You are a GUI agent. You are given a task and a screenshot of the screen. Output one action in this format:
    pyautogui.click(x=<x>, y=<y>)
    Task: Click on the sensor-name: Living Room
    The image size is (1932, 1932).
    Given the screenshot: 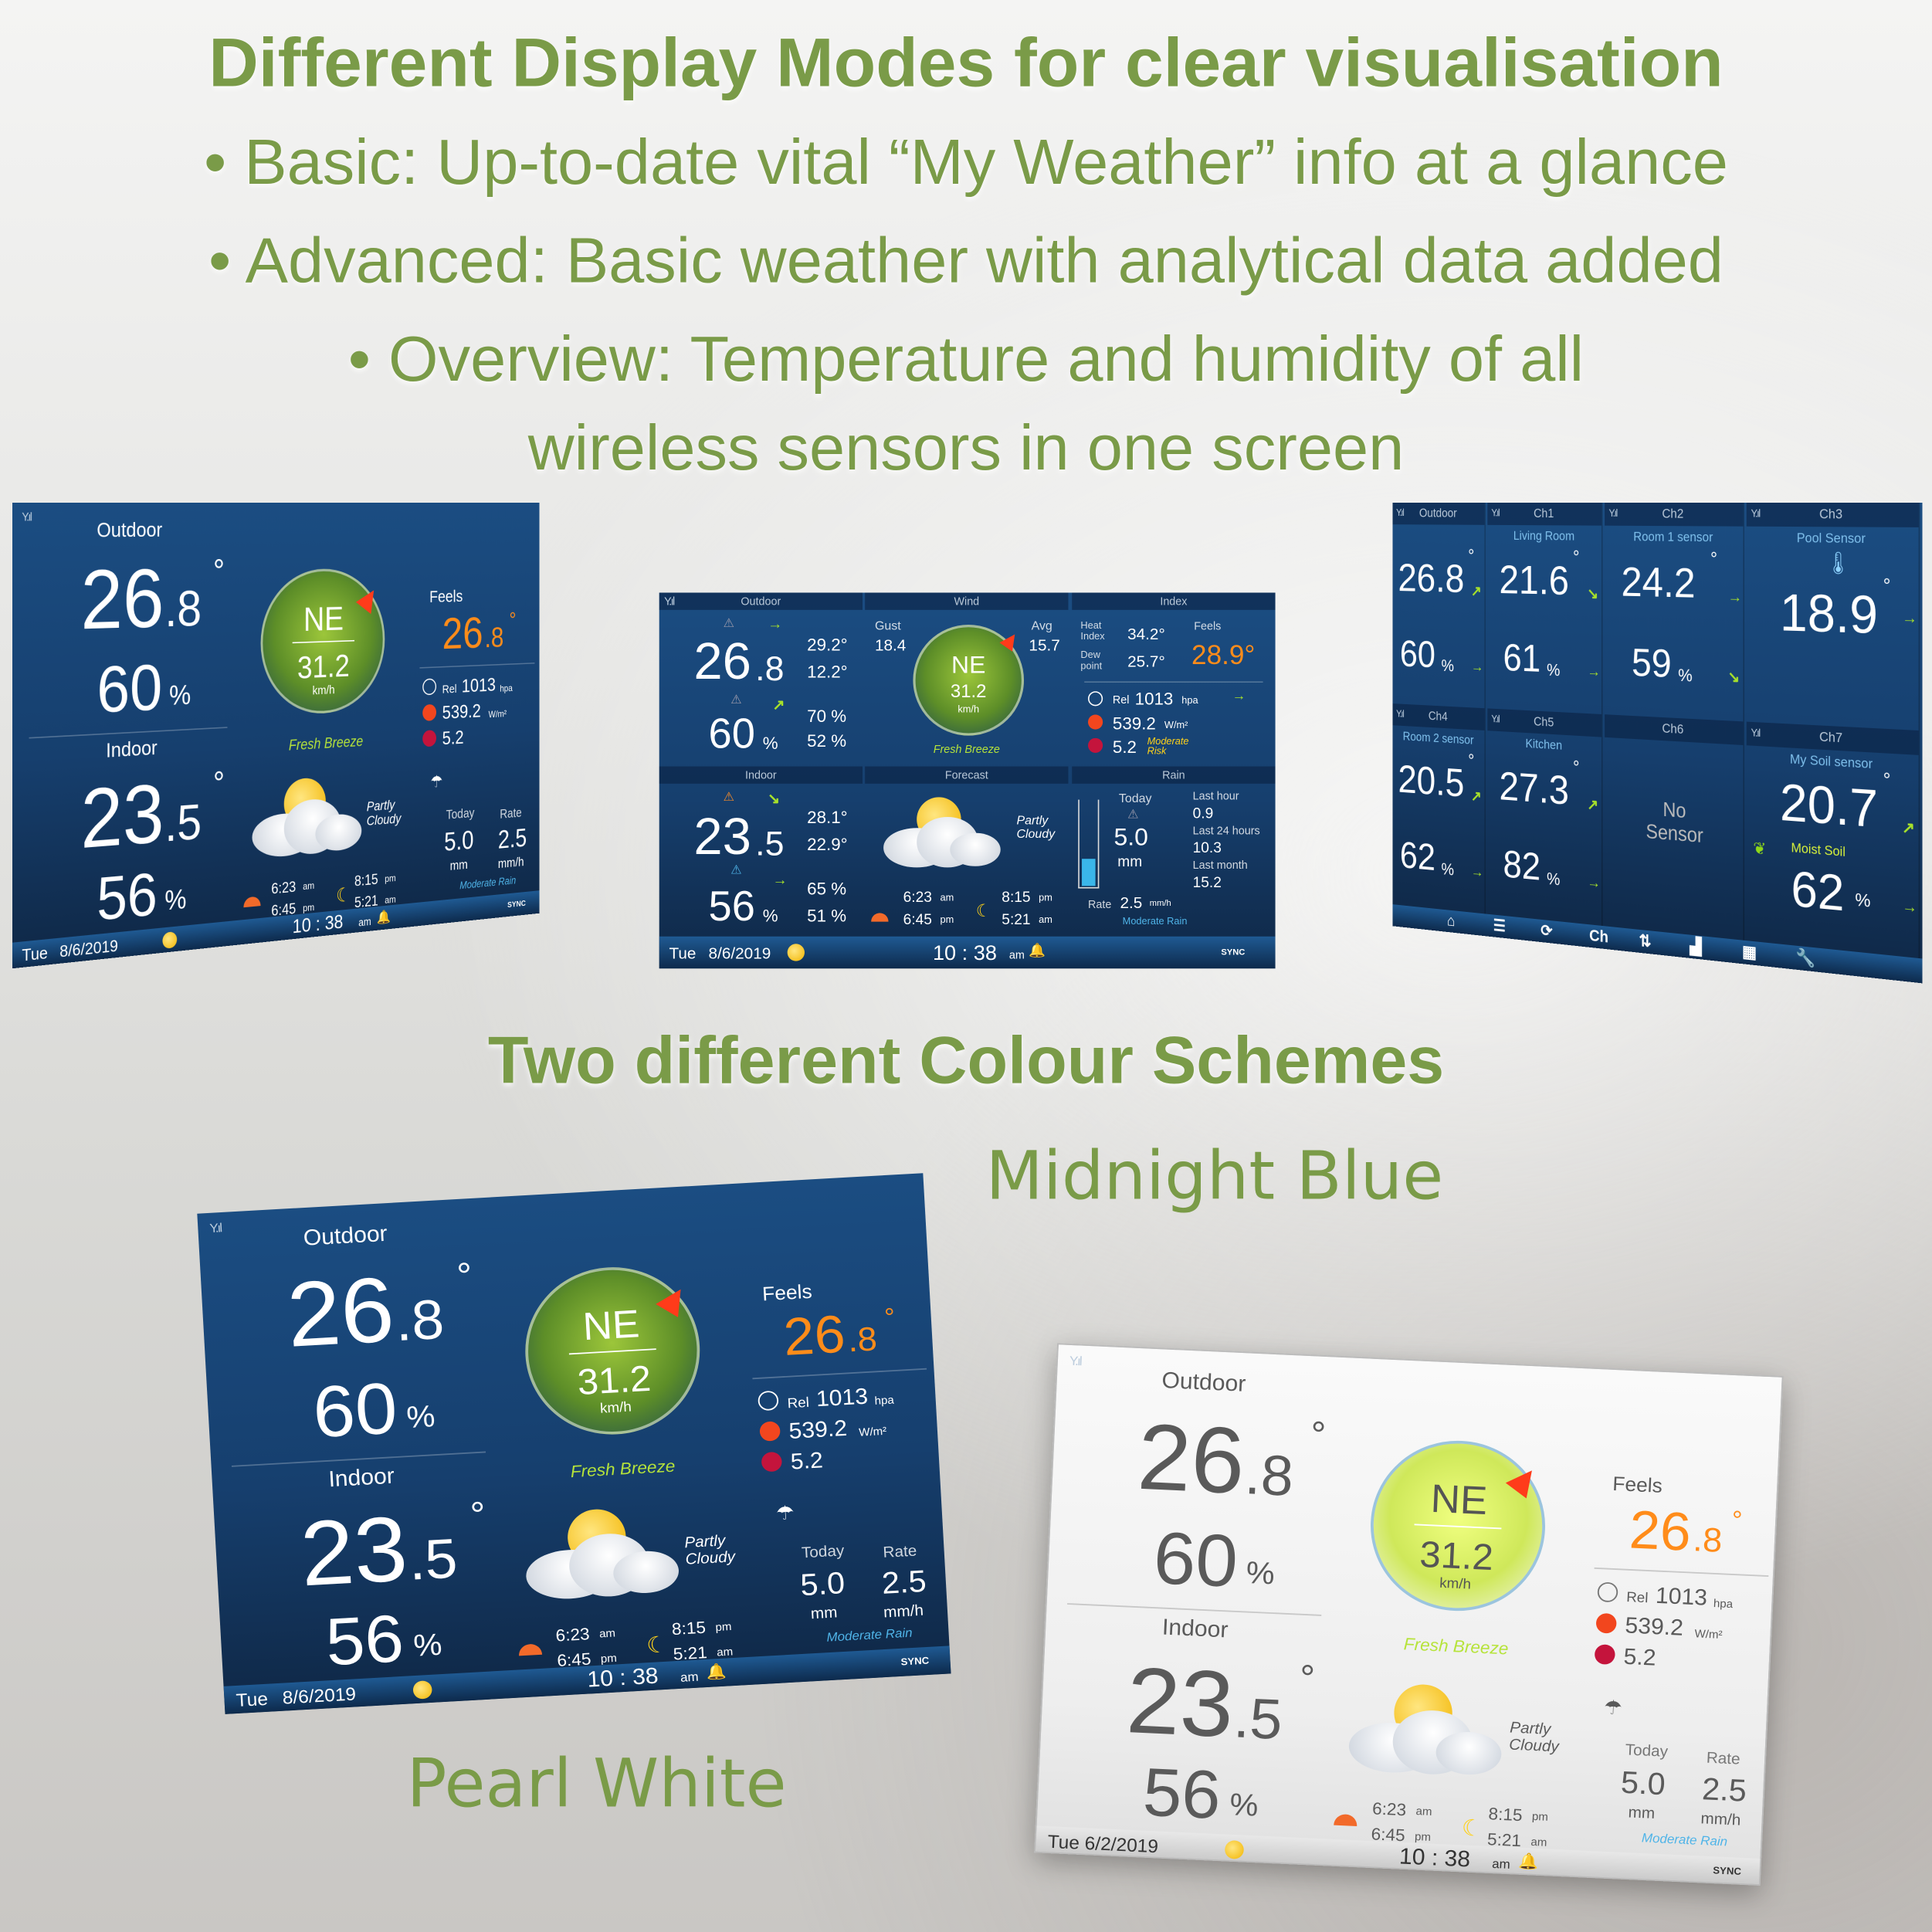 What is the action you would take?
    pyautogui.click(x=1544, y=537)
    